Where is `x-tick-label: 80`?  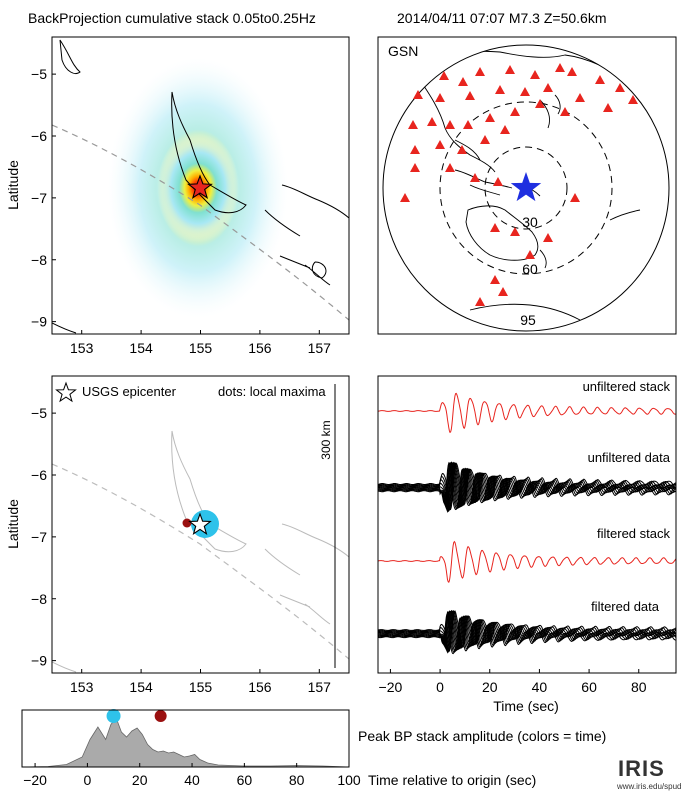 x-tick-label: 80 is located at coordinates (639, 687).